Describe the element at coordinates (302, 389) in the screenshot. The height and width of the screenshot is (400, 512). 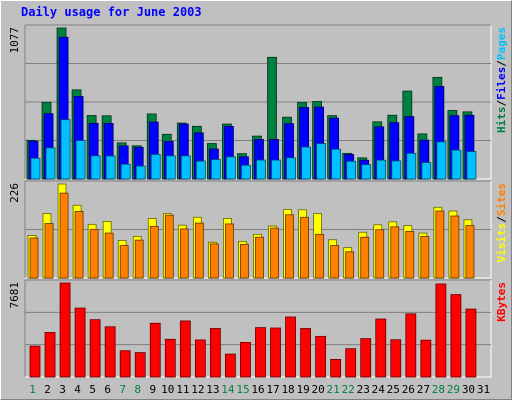
I see `x-tick-label-day-19: 19` at that location.